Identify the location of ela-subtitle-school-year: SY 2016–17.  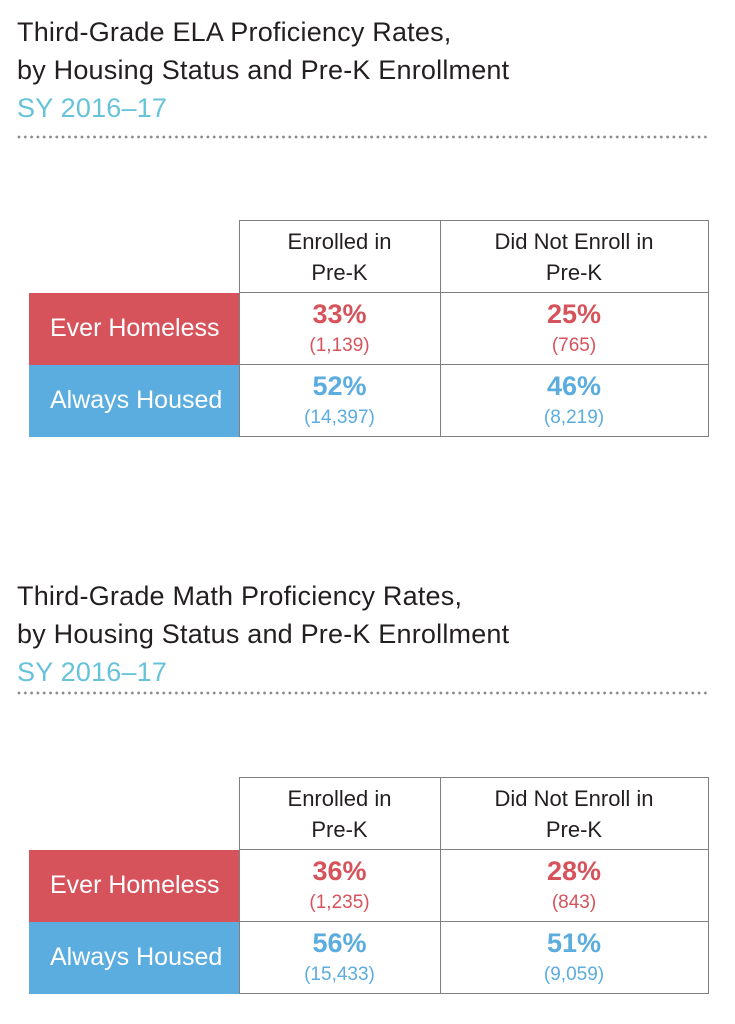
(92, 108).